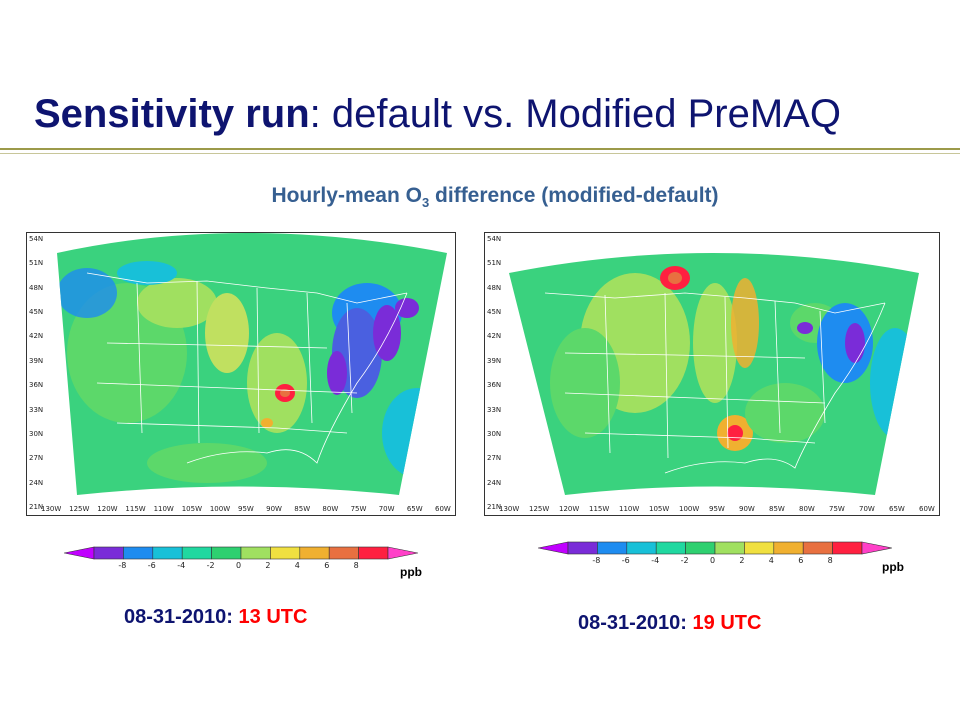 The image size is (960, 720). Describe the element at coordinates (494, 433) in the screenshot. I see `lat-label: 30N` at that location.